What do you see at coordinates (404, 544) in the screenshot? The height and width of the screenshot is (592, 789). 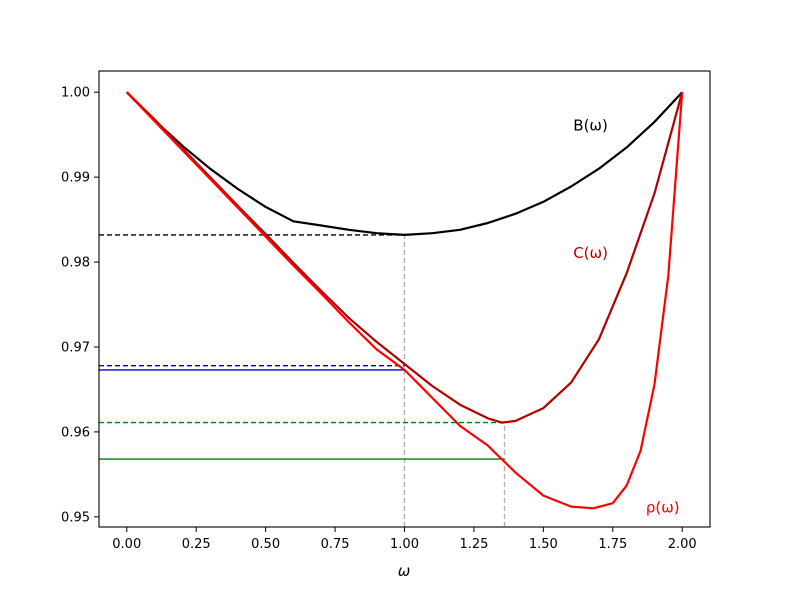 I see `x-tick-label: 1.00` at bounding box center [404, 544].